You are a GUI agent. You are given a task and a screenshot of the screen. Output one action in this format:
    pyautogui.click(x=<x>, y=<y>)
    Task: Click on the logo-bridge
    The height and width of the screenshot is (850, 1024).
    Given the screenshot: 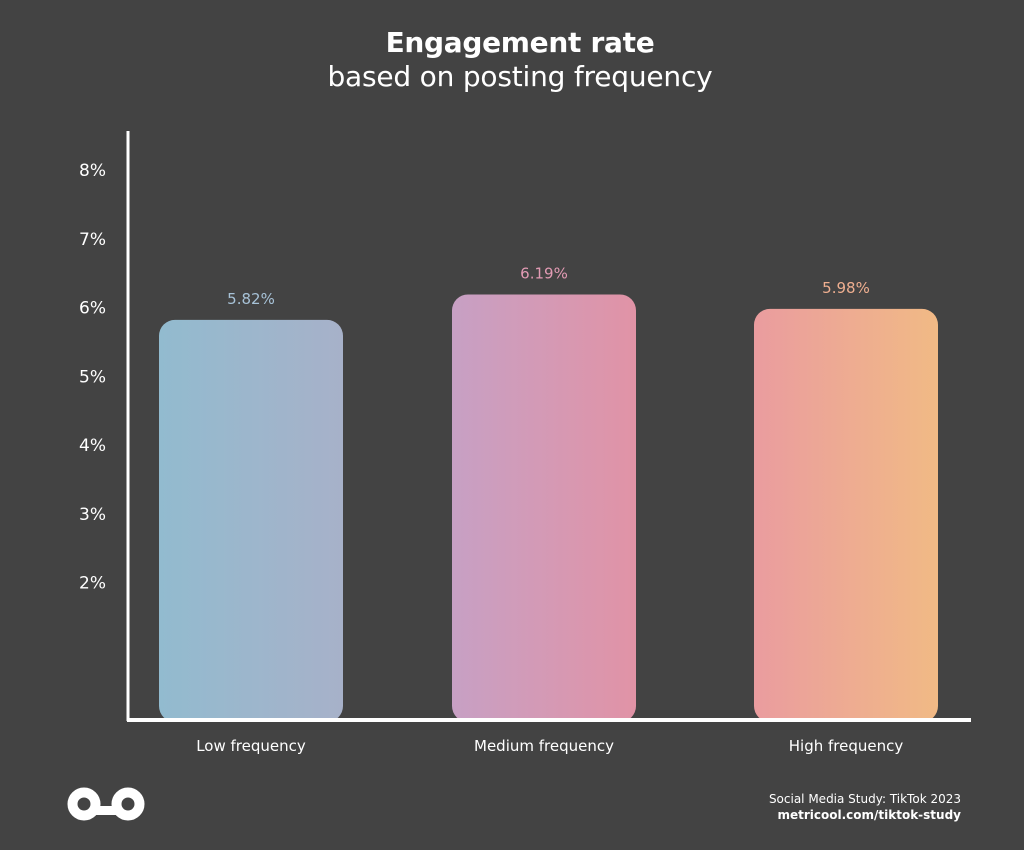 What is the action you would take?
    pyautogui.click(x=106, y=810)
    